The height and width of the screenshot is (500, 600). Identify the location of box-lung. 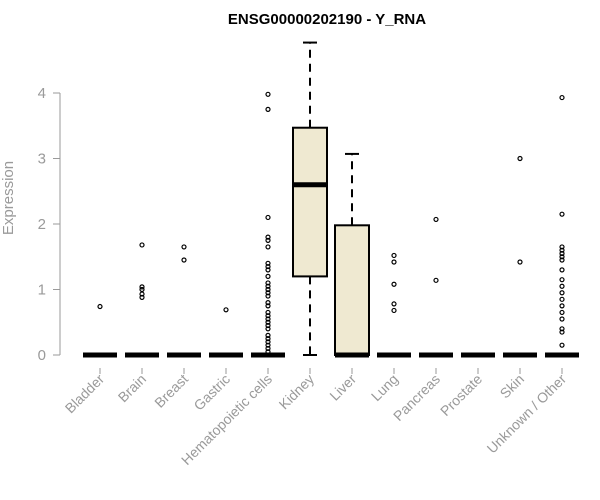
(394, 305).